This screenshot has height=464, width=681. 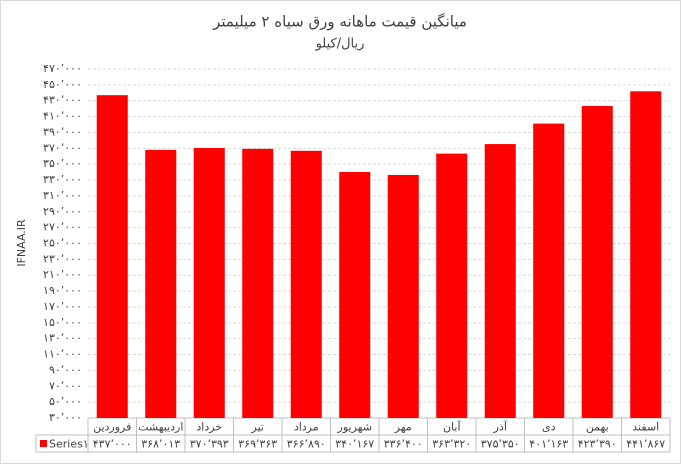 What do you see at coordinates (549, 427) in the screenshot?
I see `x-tick-label: دی` at bounding box center [549, 427].